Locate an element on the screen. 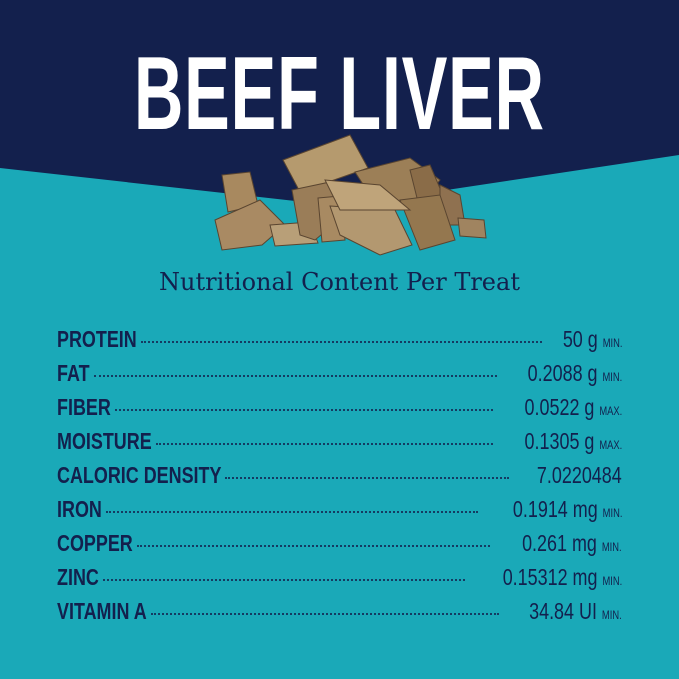  nutrient-label: IRON is located at coordinates (79, 509).